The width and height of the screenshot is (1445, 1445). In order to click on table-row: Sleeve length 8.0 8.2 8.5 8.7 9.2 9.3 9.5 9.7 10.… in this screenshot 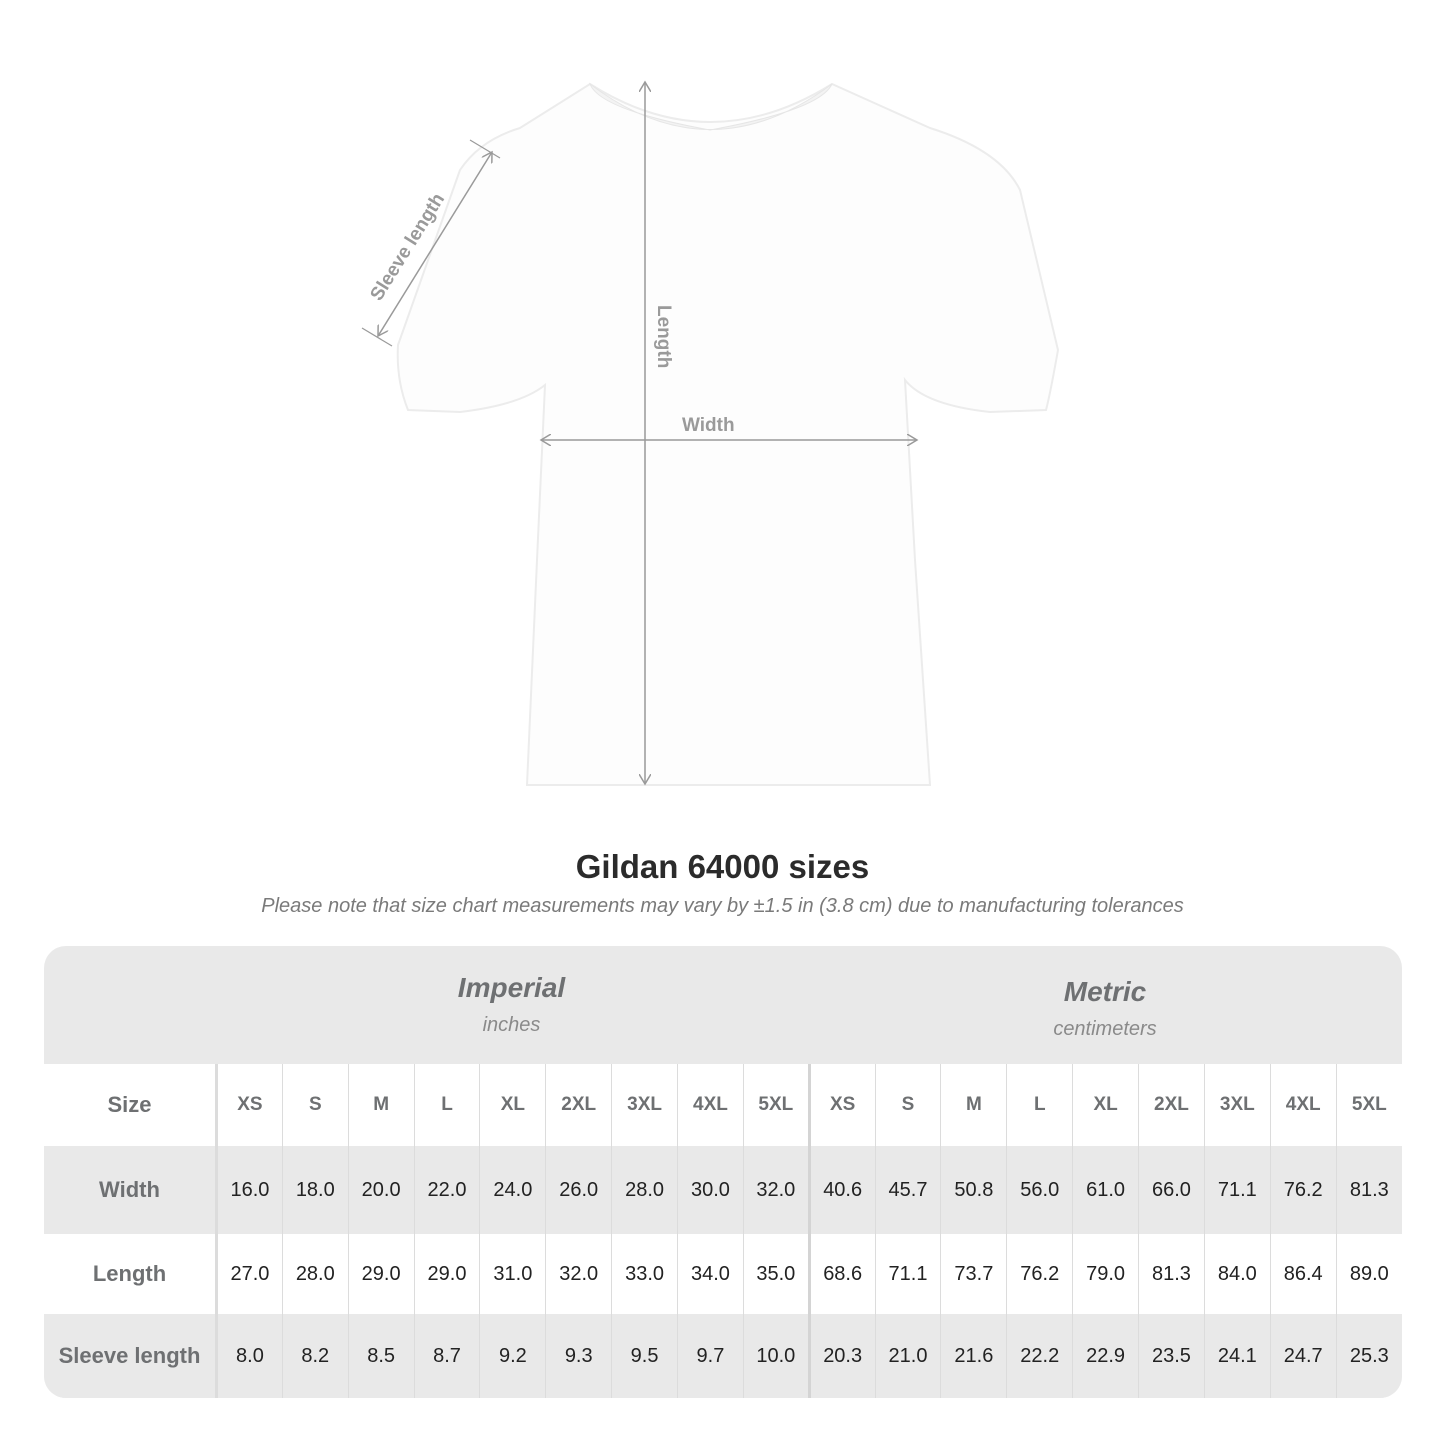, I will do `click(723, 1356)`.